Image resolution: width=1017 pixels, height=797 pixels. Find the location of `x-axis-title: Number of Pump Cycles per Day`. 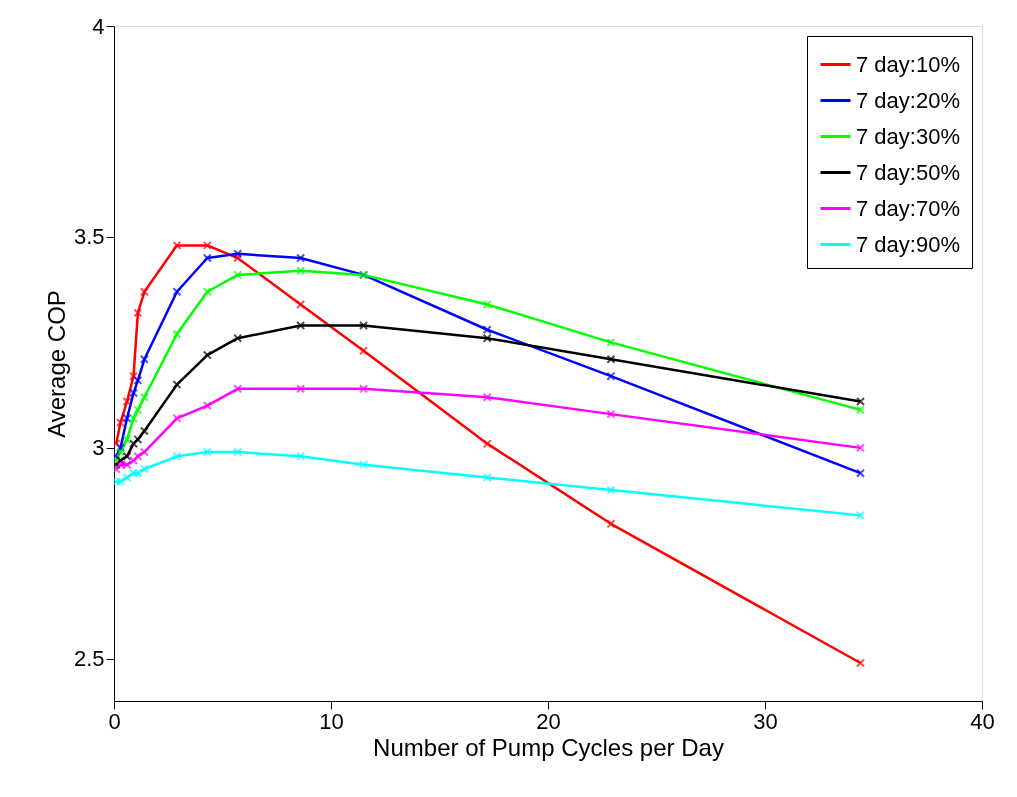

x-axis-title: Number of Pump Cycles per Day is located at coordinates (548, 747).